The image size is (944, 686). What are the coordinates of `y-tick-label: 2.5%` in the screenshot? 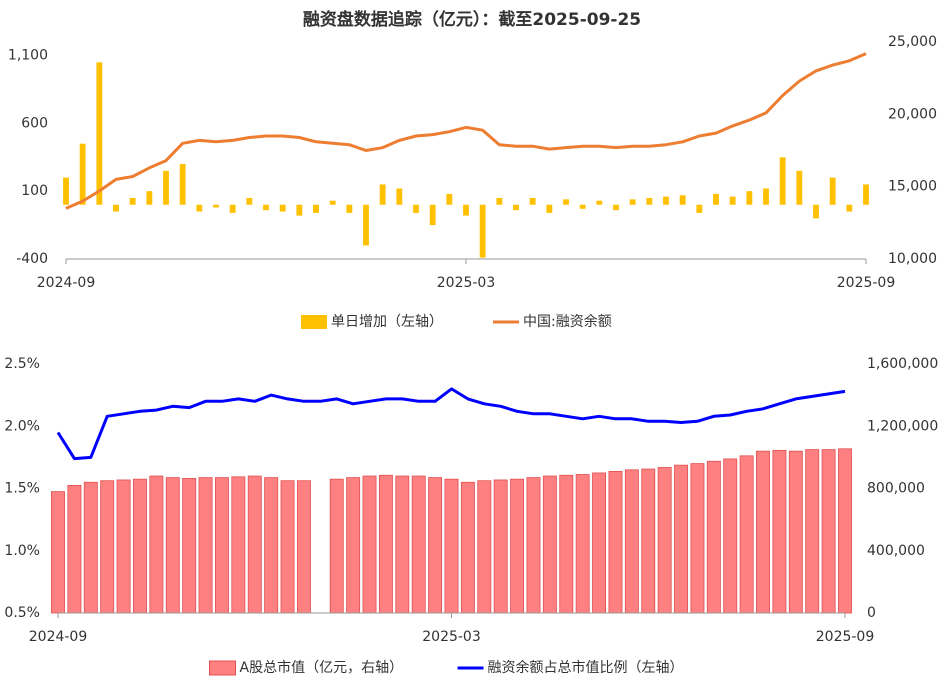 It's located at (22, 364).